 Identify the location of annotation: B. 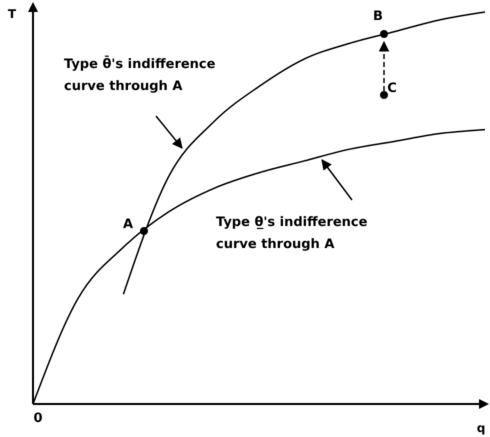
(378, 16).